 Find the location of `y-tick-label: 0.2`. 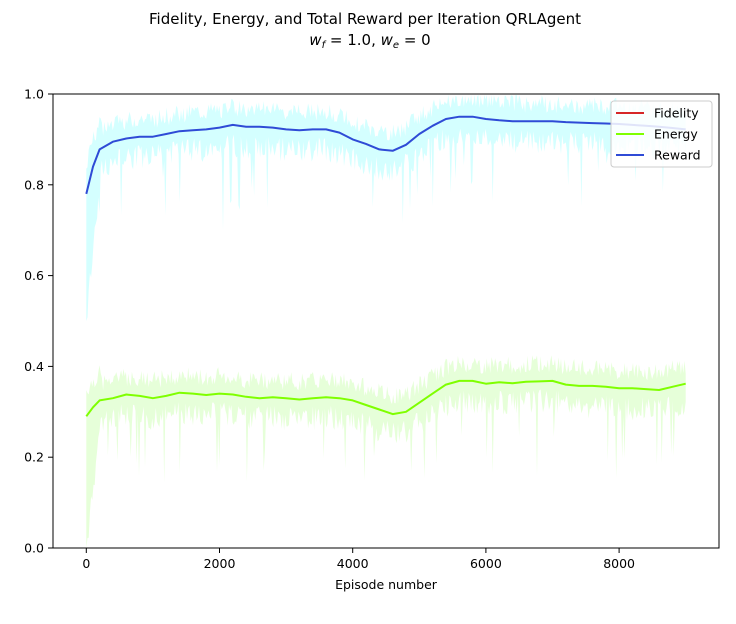

y-tick-label: 0.2 is located at coordinates (34, 457).